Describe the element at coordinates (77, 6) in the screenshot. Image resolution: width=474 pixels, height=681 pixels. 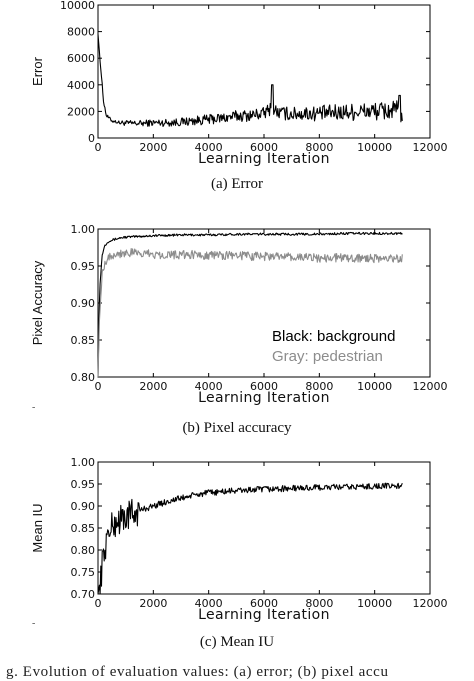
I see `y-tick-label: 10000` at that location.